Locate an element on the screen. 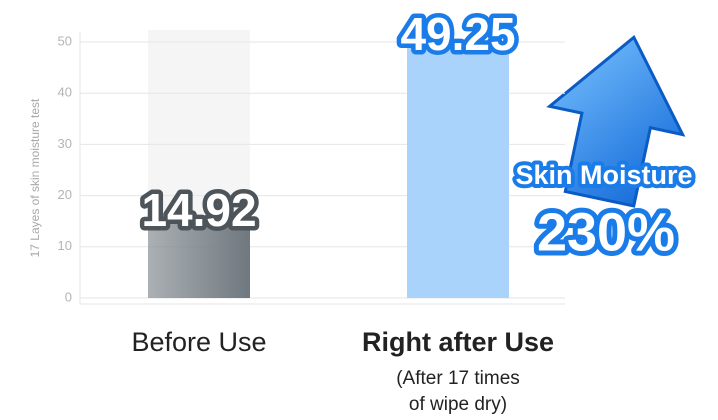  y-tick-label: 10 is located at coordinates (65, 245).